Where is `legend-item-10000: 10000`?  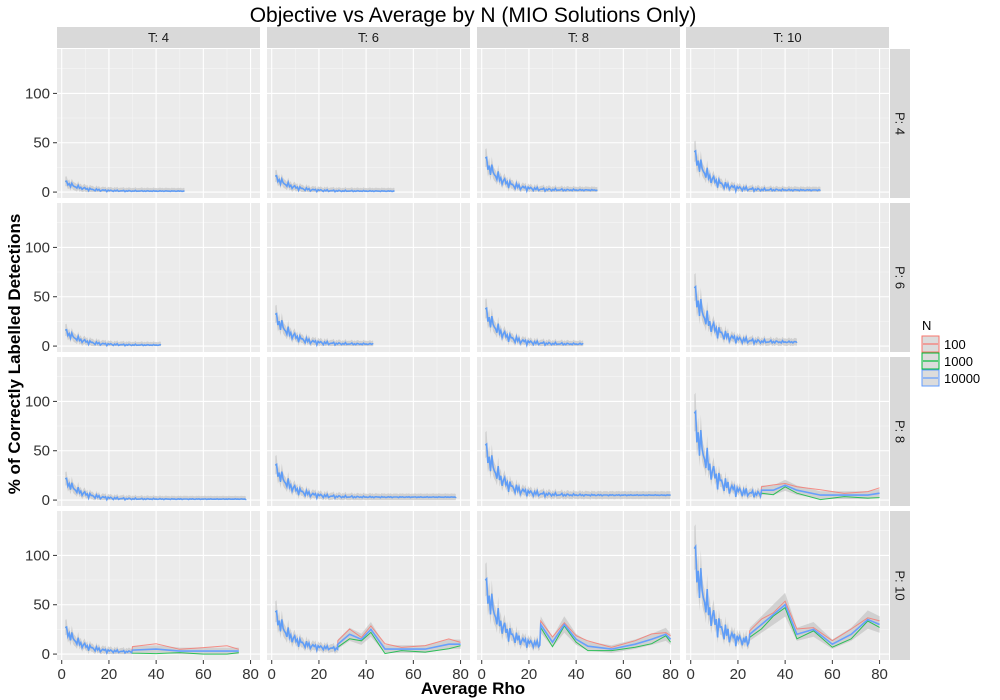
legend-item-10000: 10000 is located at coordinates (950, 378).